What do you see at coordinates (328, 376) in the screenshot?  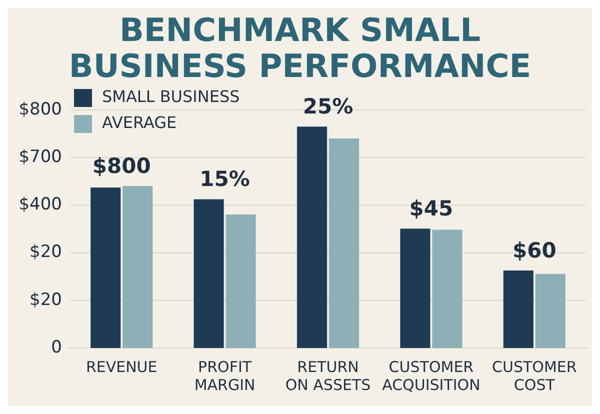 I see `x-tick-label: RETURN ON ASSETS` at bounding box center [328, 376].